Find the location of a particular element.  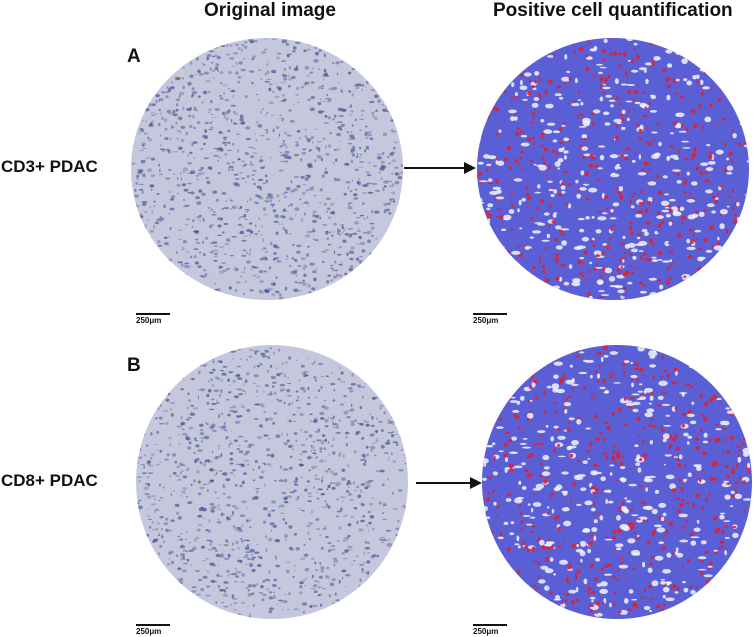

scalebar-original-cd3: 250μm is located at coordinates (153, 319).